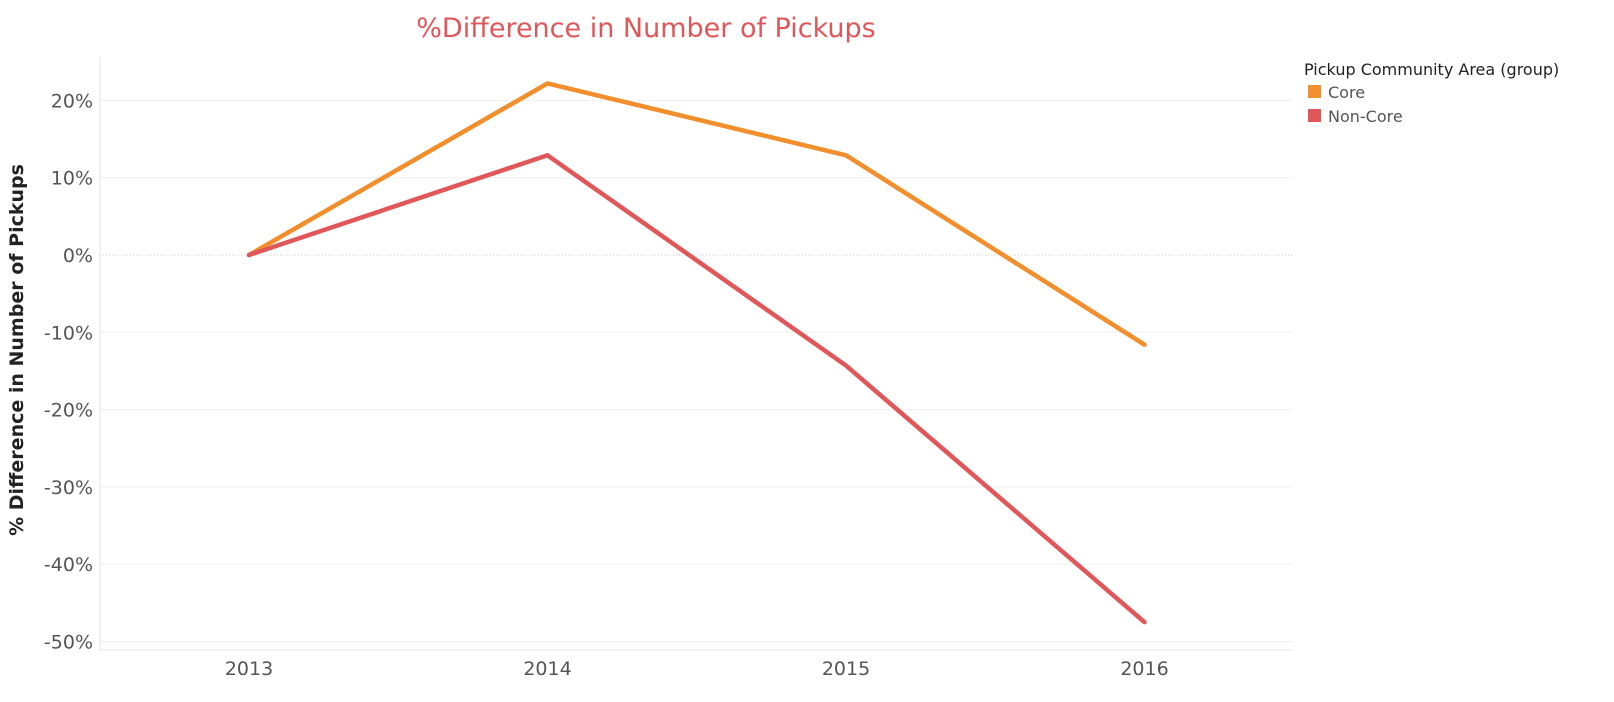 The width and height of the screenshot is (1614, 702). What do you see at coordinates (68, 411) in the screenshot?
I see `y-tick-label: -20%` at bounding box center [68, 411].